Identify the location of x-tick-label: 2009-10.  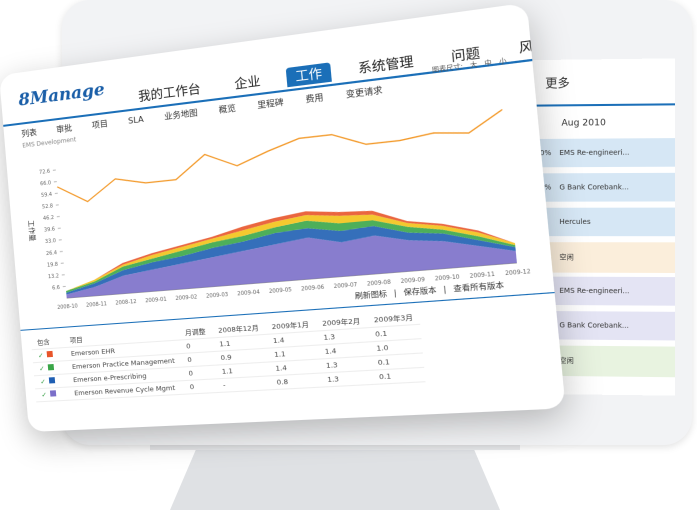
(447, 278).